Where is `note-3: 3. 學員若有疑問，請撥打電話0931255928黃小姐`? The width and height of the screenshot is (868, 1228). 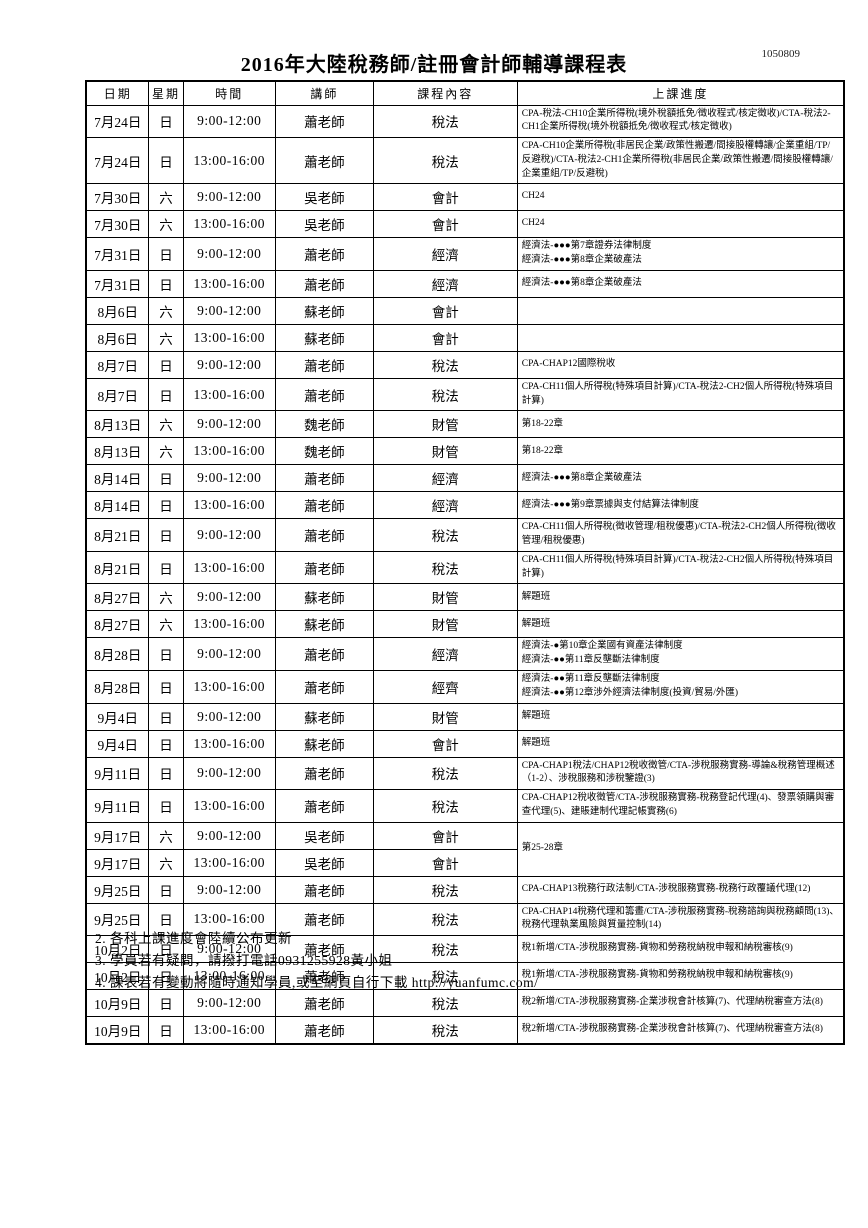 note-3: 3. 學員若有疑問，請撥打電話0931255928黃小姐 is located at coordinates (244, 960).